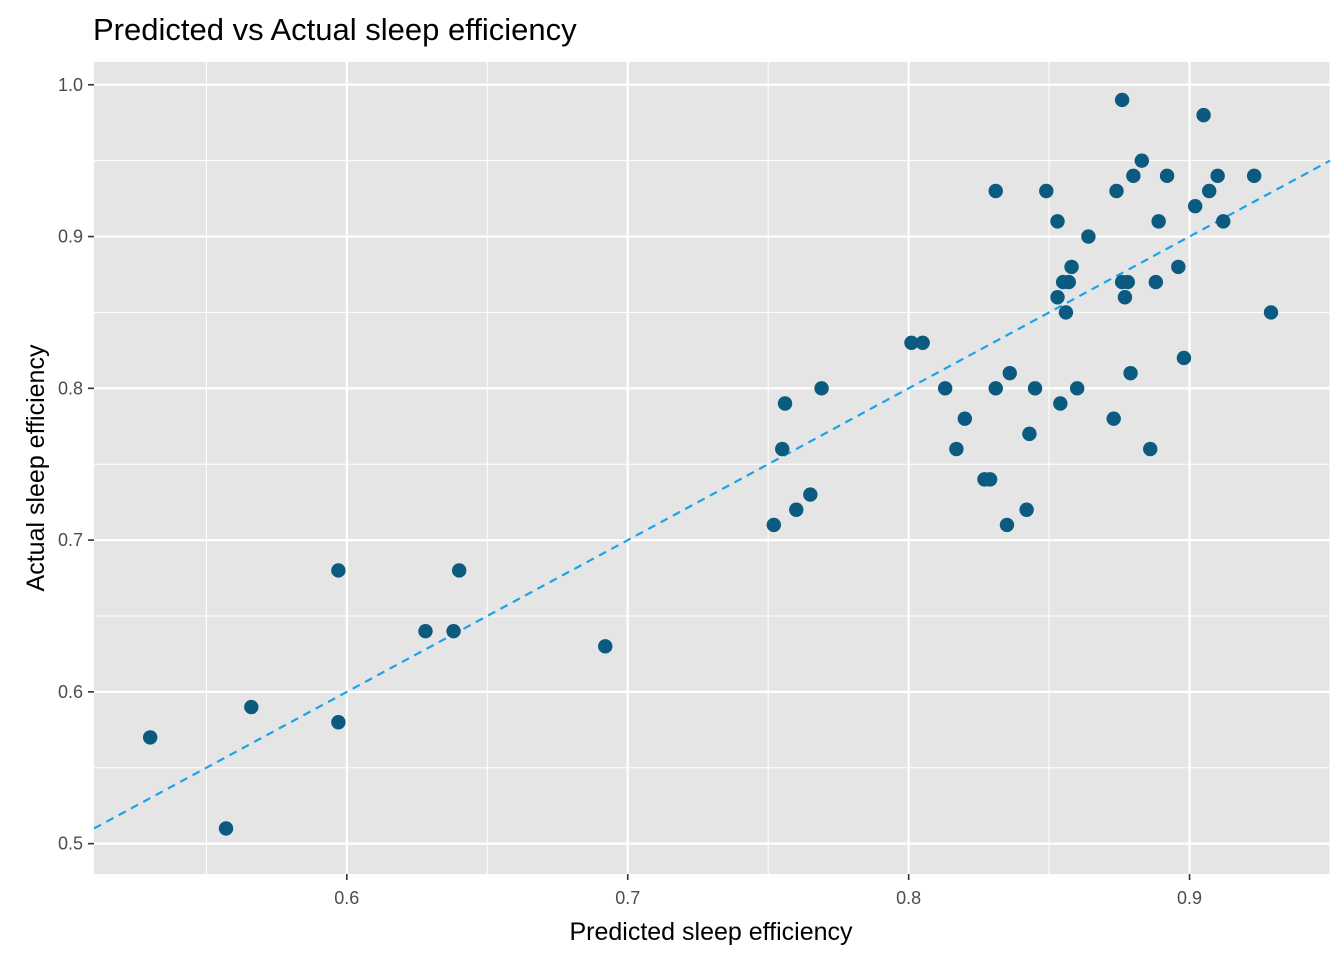 The height and width of the screenshot is (960, 1344). What do you see at coordinates (76, 464) in the screenshot?
I see `y-axis-ticks: 0.5 0.6 0.7 0.8 0.9 1.0` at bounding box center [76, 464].